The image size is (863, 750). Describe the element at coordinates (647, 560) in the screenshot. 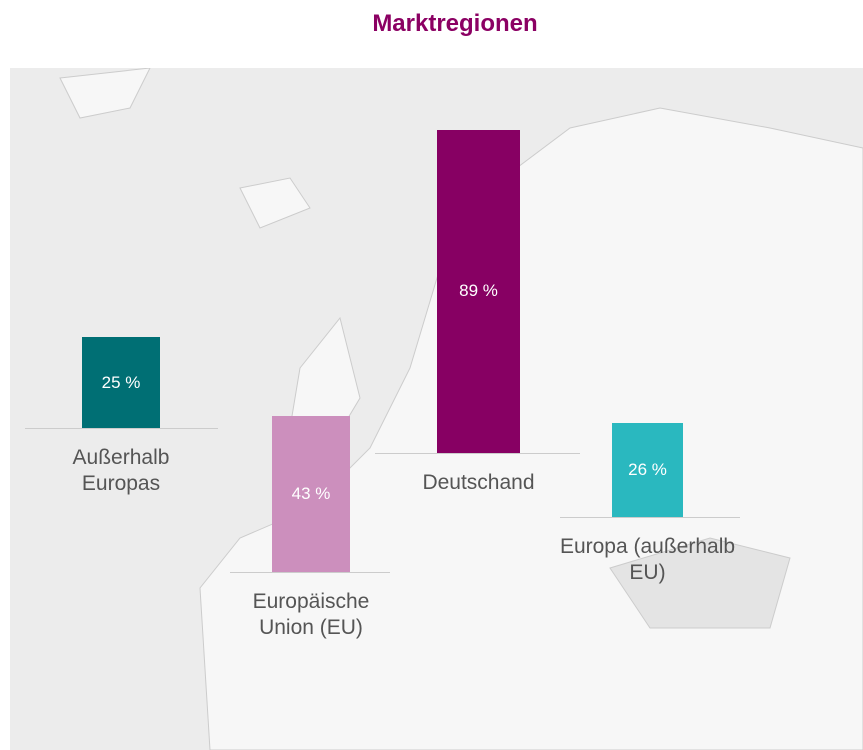

I see `category-label: Europa (außerhalb EU)` at that location.